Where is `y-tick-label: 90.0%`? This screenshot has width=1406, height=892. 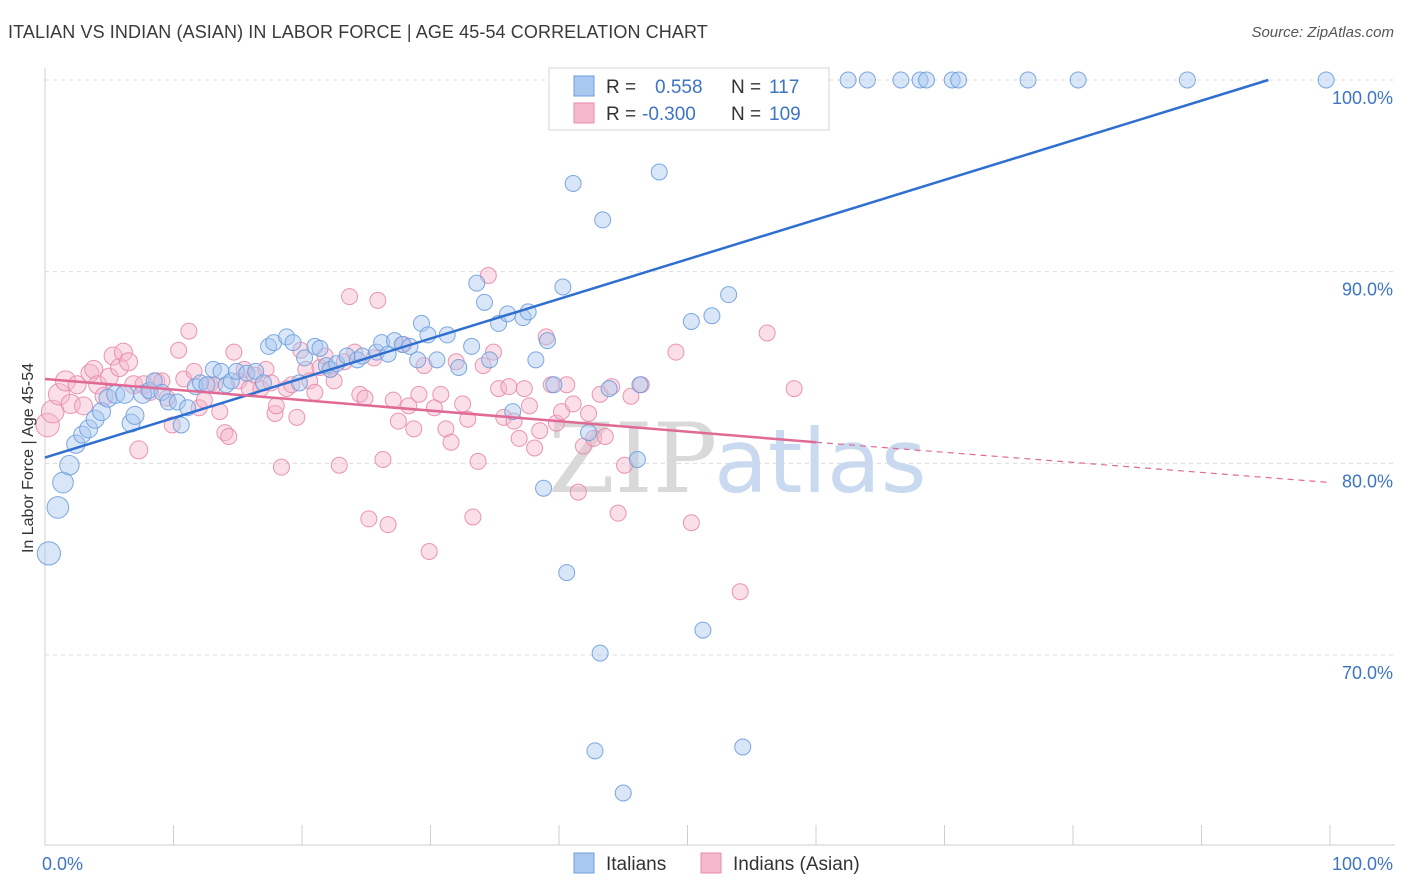
y-tick-label: 90.0% is located at coordinates (1367, 290).